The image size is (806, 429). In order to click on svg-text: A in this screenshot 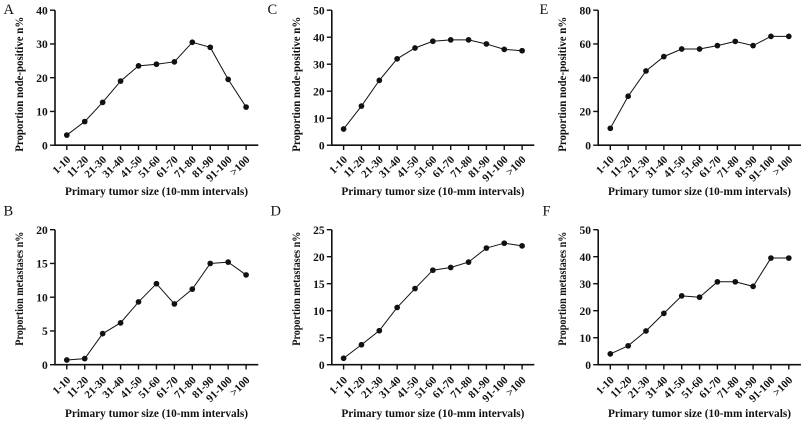, I will do `click(9, 10)`.